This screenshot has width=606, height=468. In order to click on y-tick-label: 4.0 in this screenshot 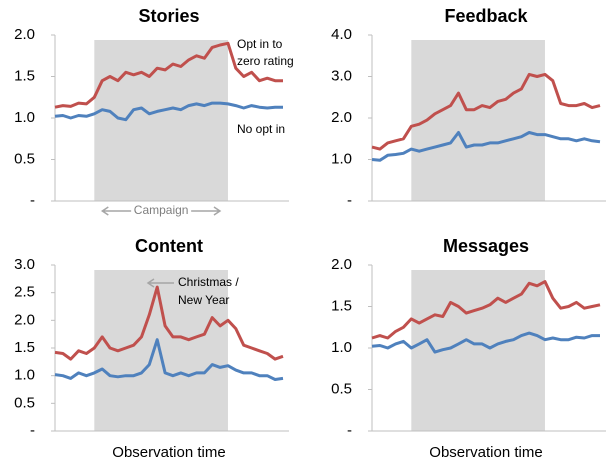, I will do `click(341, 34)`.